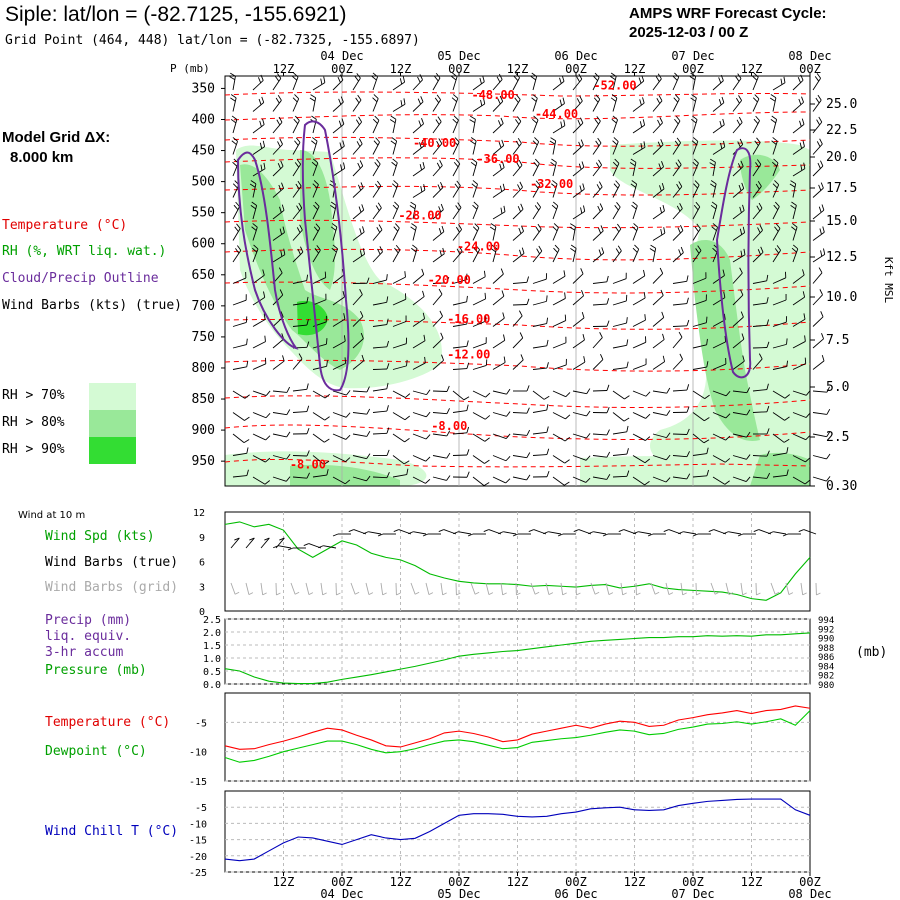 The image size is (900, 900). I want to click on top-tick-hour: 12Z, so click(284, 69).